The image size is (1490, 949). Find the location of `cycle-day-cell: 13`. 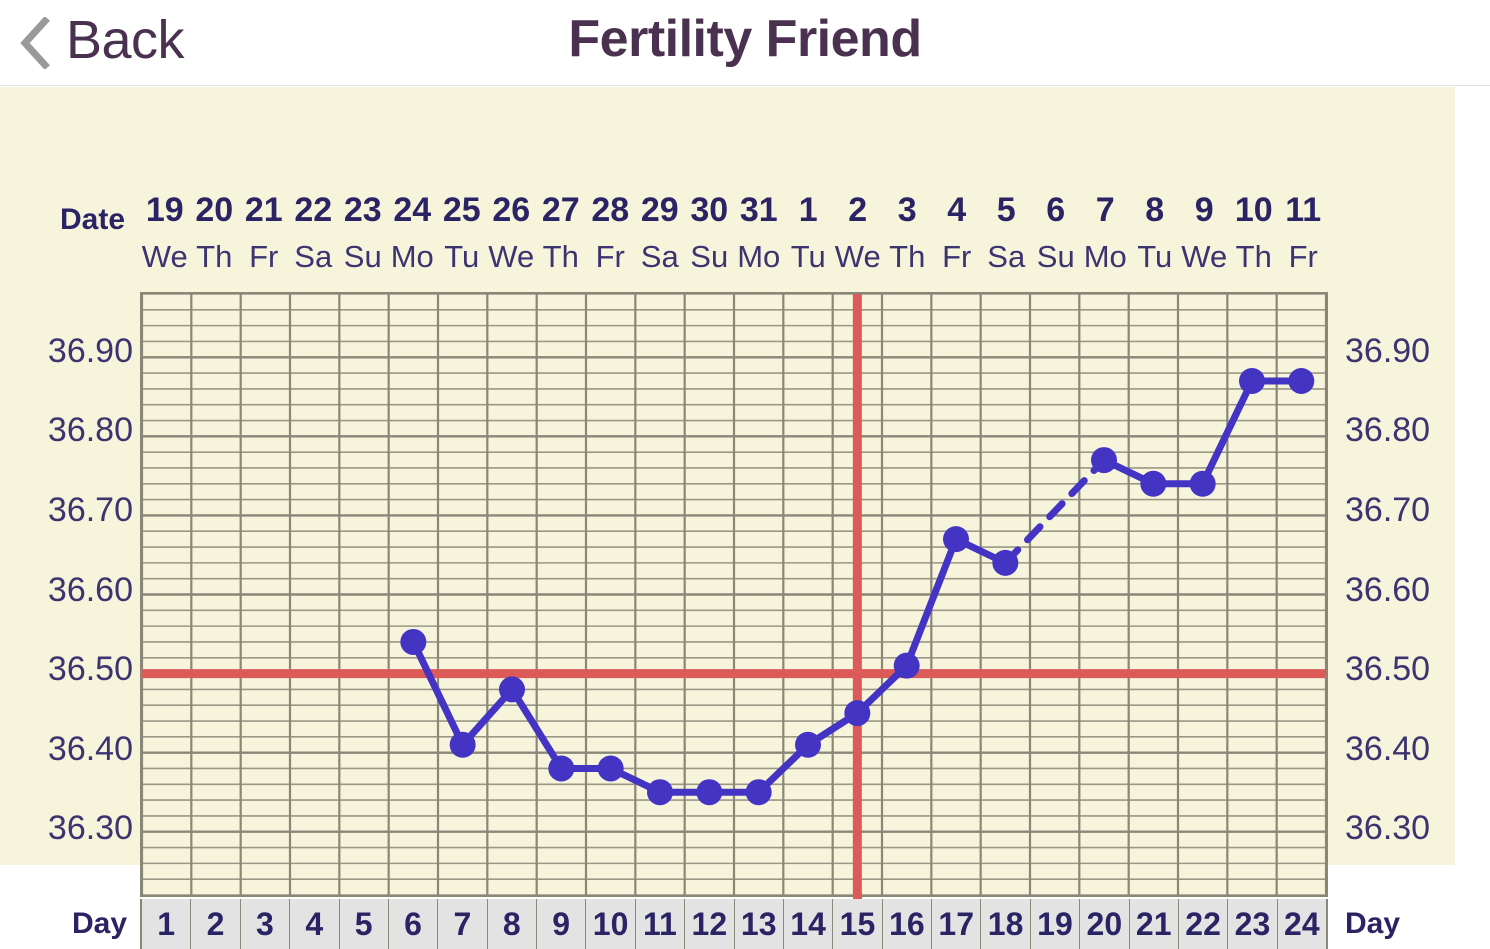

cycle-day-cell: 13 is located at coordinates (759, 924).